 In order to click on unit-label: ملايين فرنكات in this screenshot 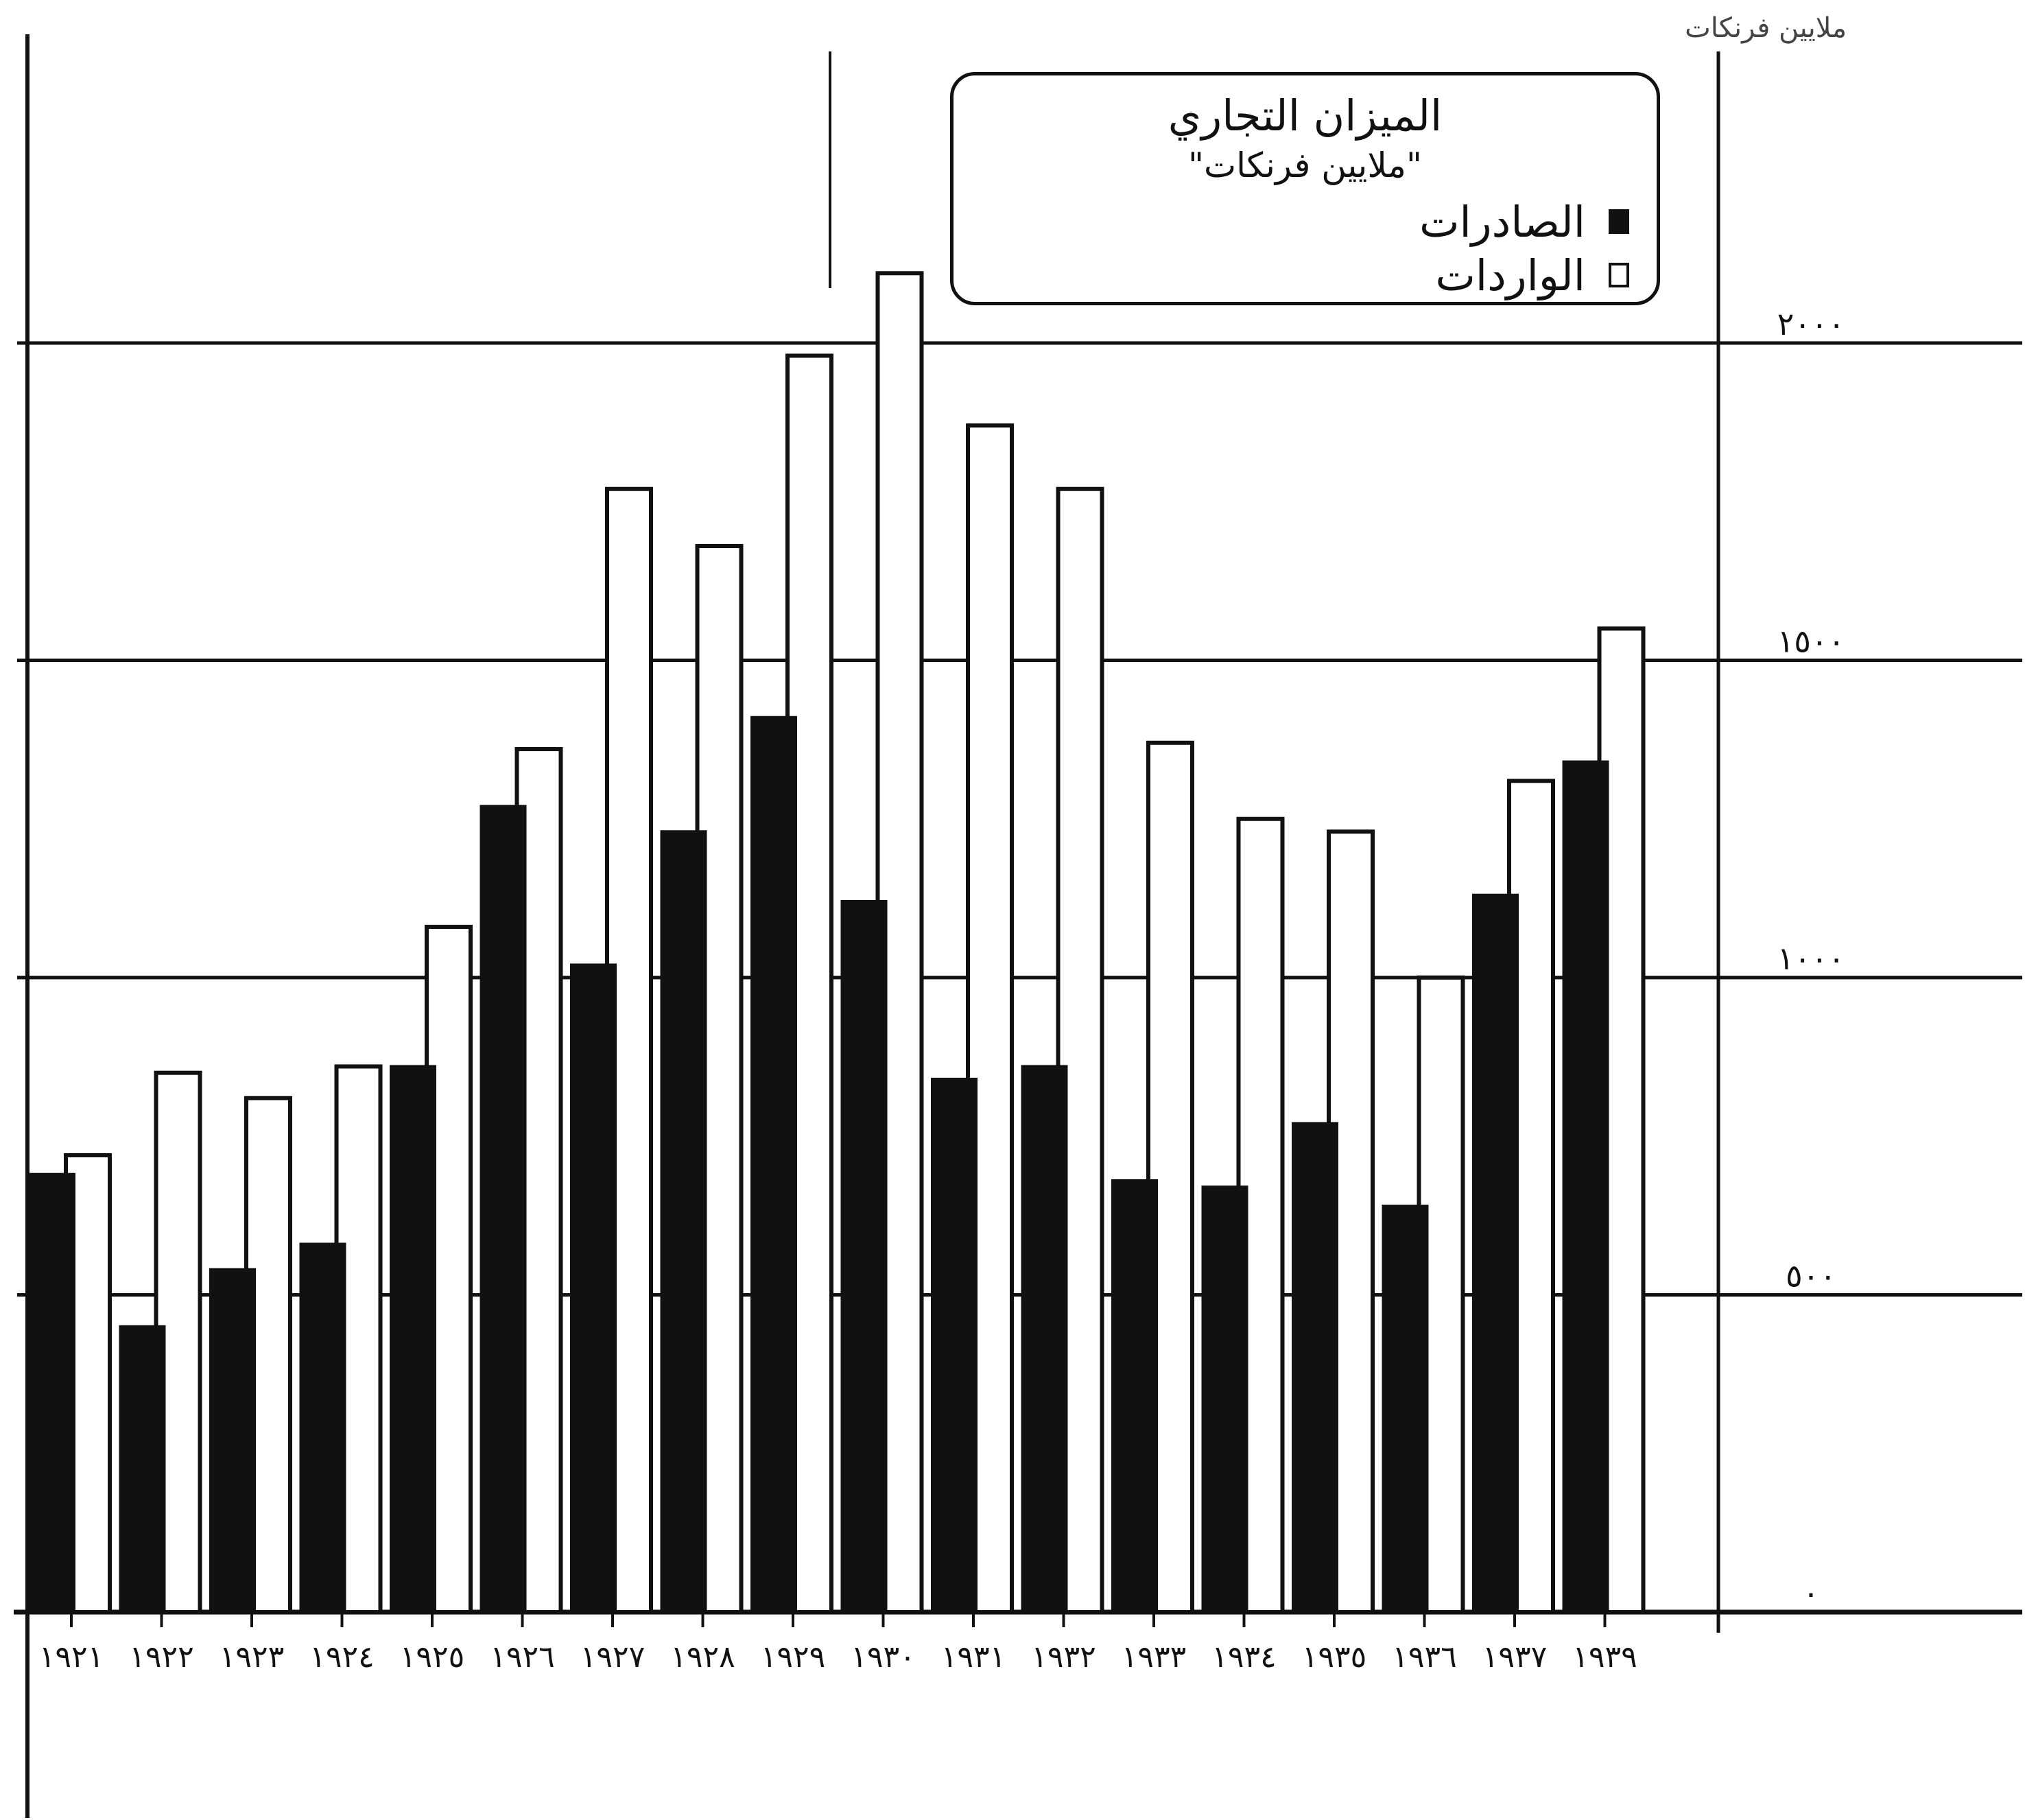, I will do `click(1766, 28)`.